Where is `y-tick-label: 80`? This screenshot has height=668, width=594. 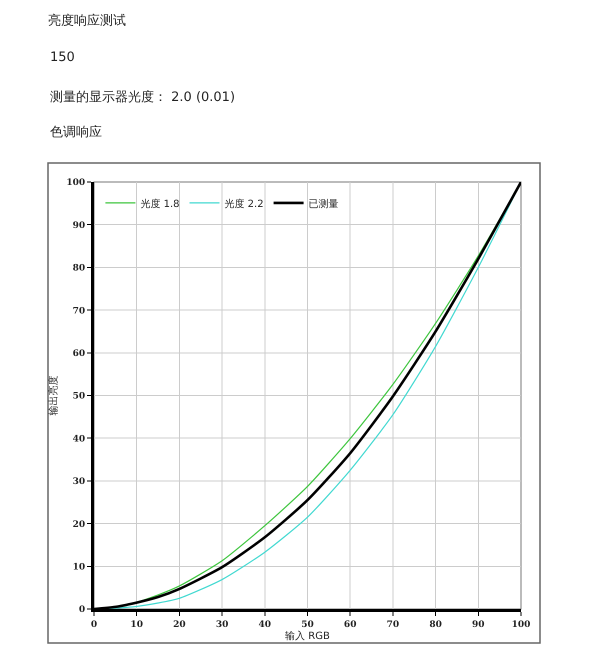 y-tick-label: 80 is located at coordinates (79, 269).